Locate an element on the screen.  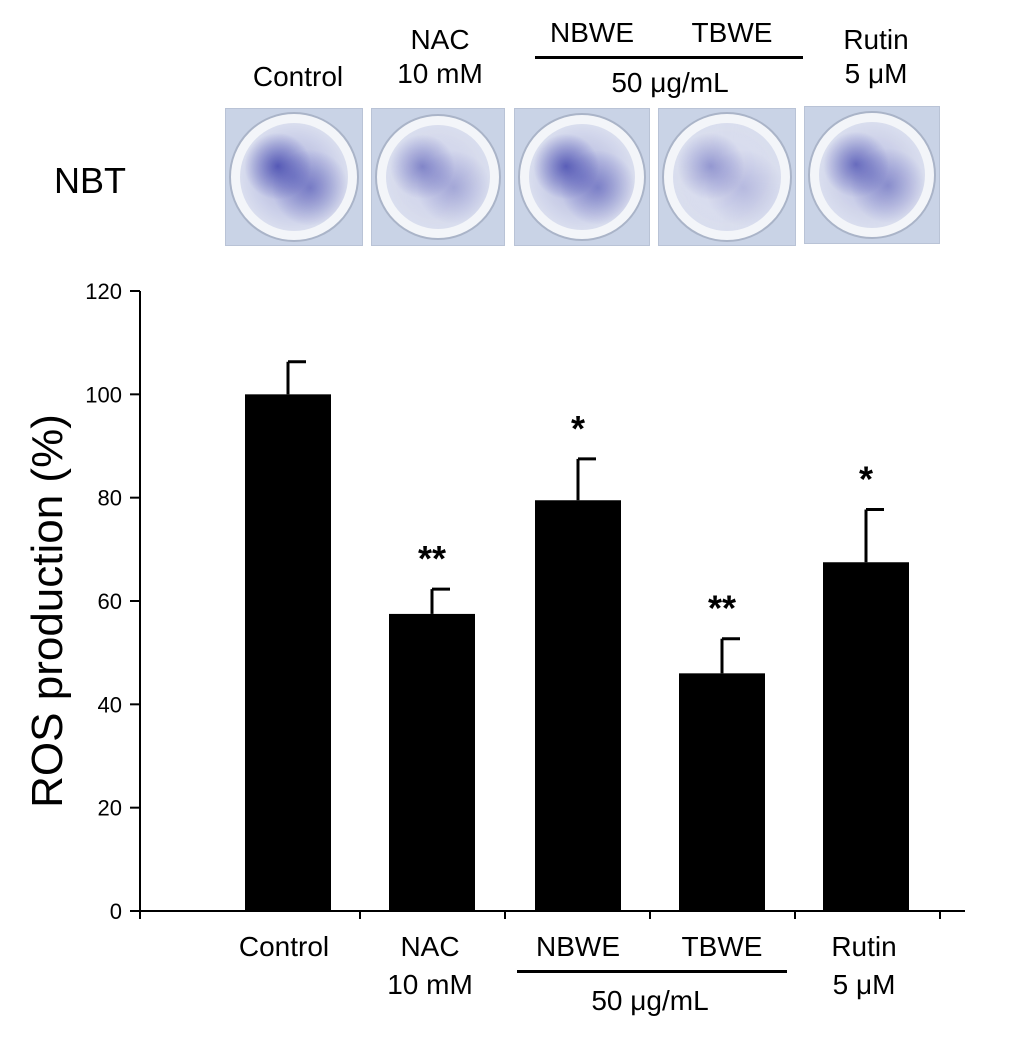
header-tbwe-label: TBWE is located at coordinates (732, 32).